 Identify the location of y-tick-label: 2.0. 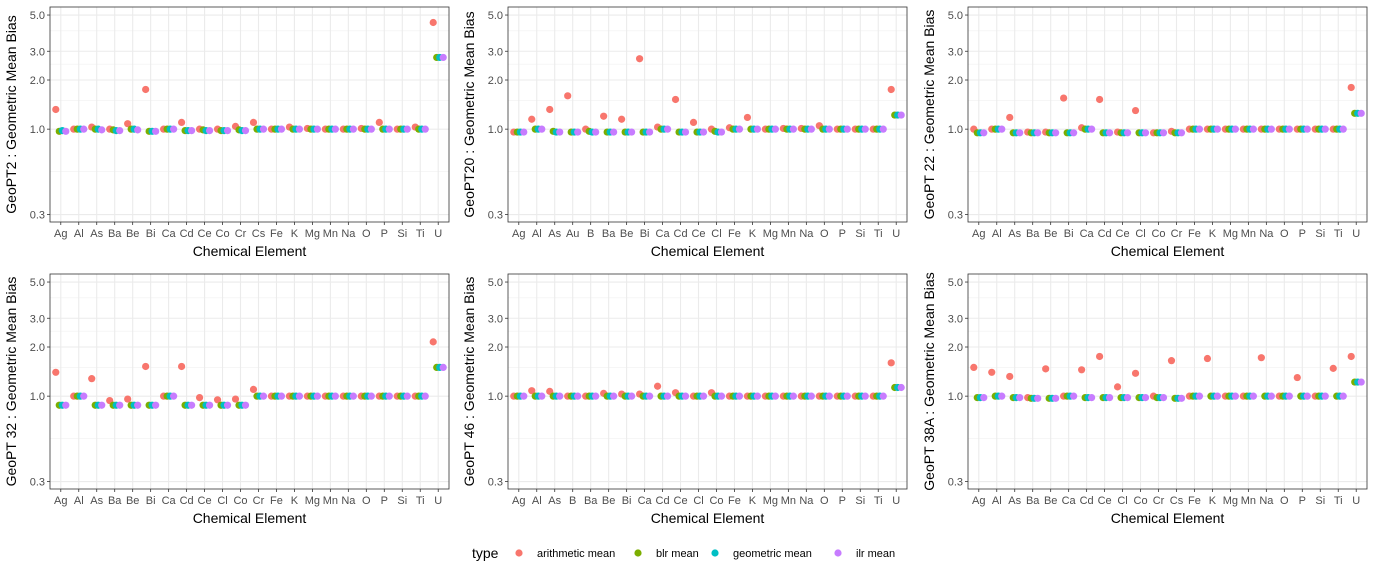
(955, 81).